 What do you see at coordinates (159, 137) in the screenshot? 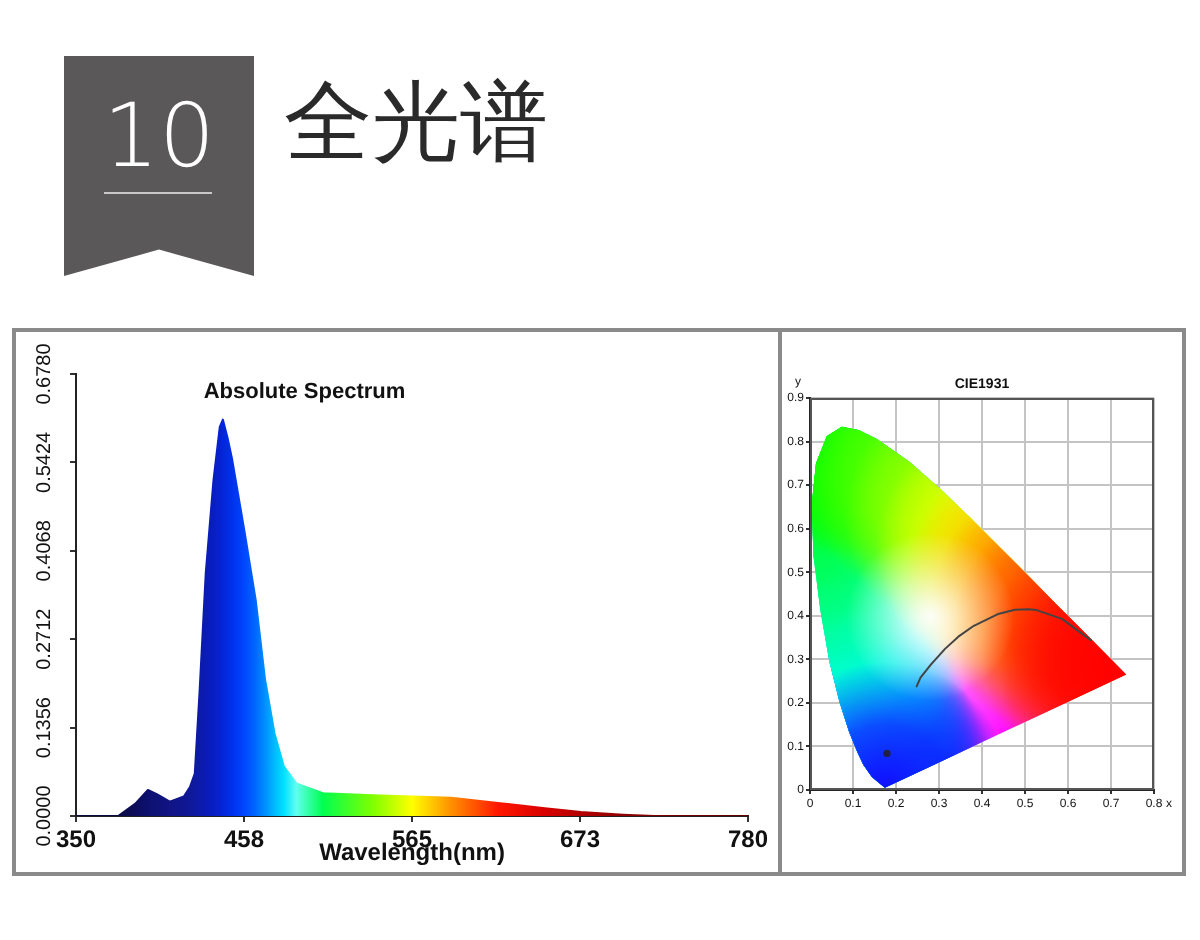
I see `text: 10` at bounding box center [159, 137].